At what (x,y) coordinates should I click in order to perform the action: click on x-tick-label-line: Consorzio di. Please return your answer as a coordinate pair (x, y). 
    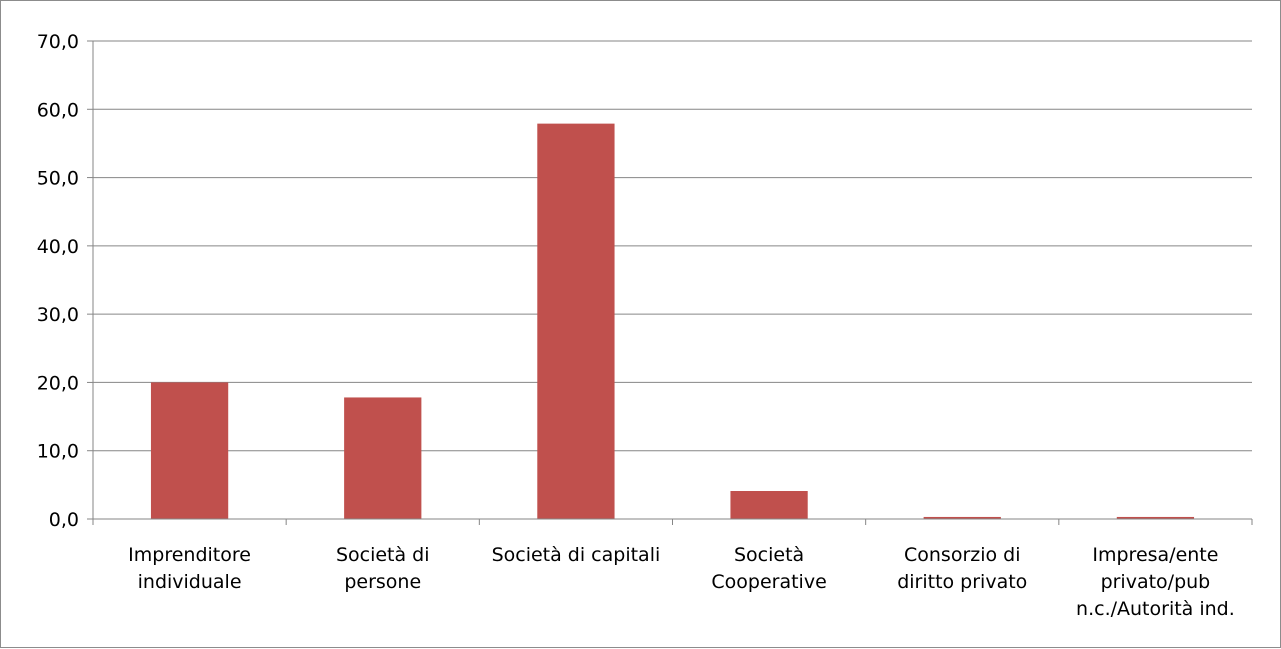
    Looking at the image, I should click on (962, 555).